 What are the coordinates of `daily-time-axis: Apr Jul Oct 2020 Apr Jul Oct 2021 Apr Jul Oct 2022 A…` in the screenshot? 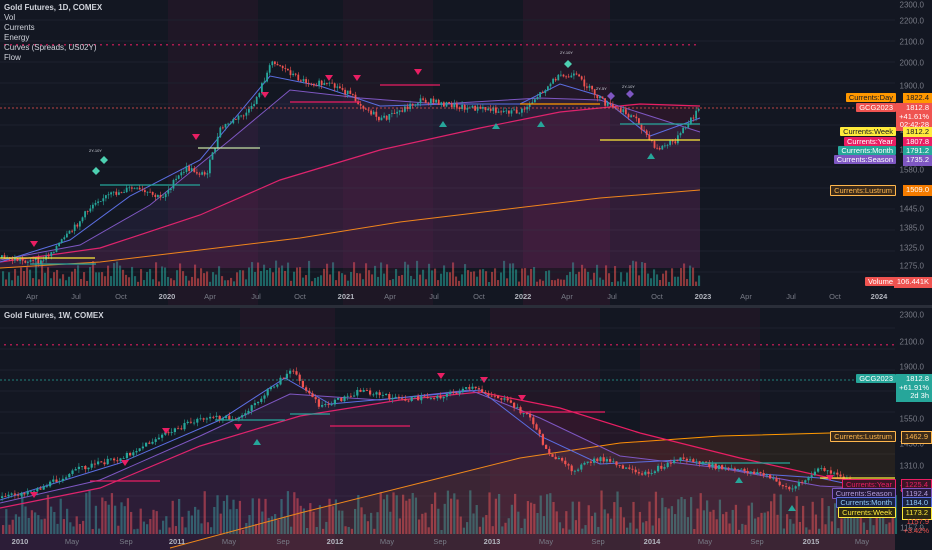 It's located at (450, 298).